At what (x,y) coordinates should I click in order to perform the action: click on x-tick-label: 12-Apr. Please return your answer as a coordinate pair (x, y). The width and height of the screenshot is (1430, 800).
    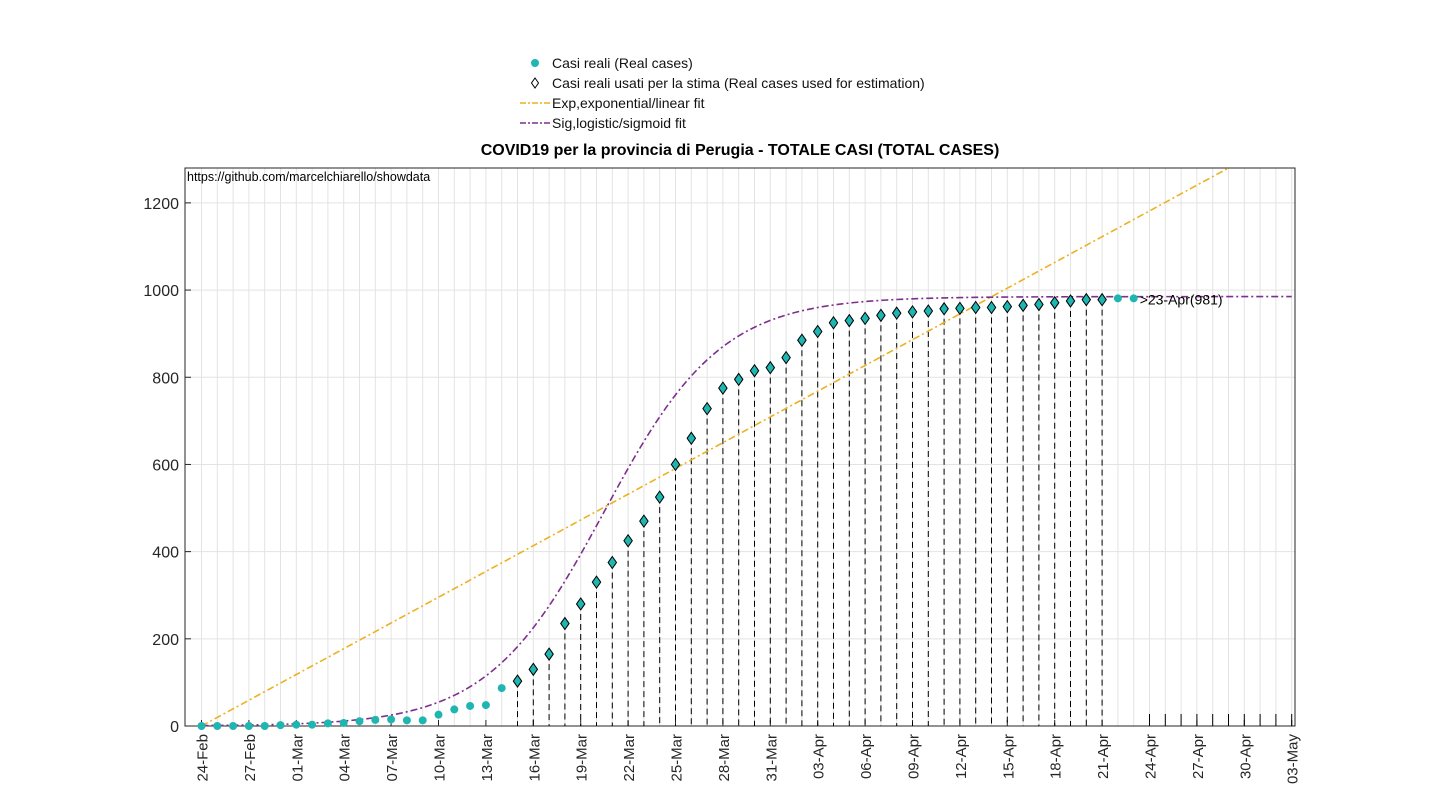
    Looking at the image, I should click on (961, 756).